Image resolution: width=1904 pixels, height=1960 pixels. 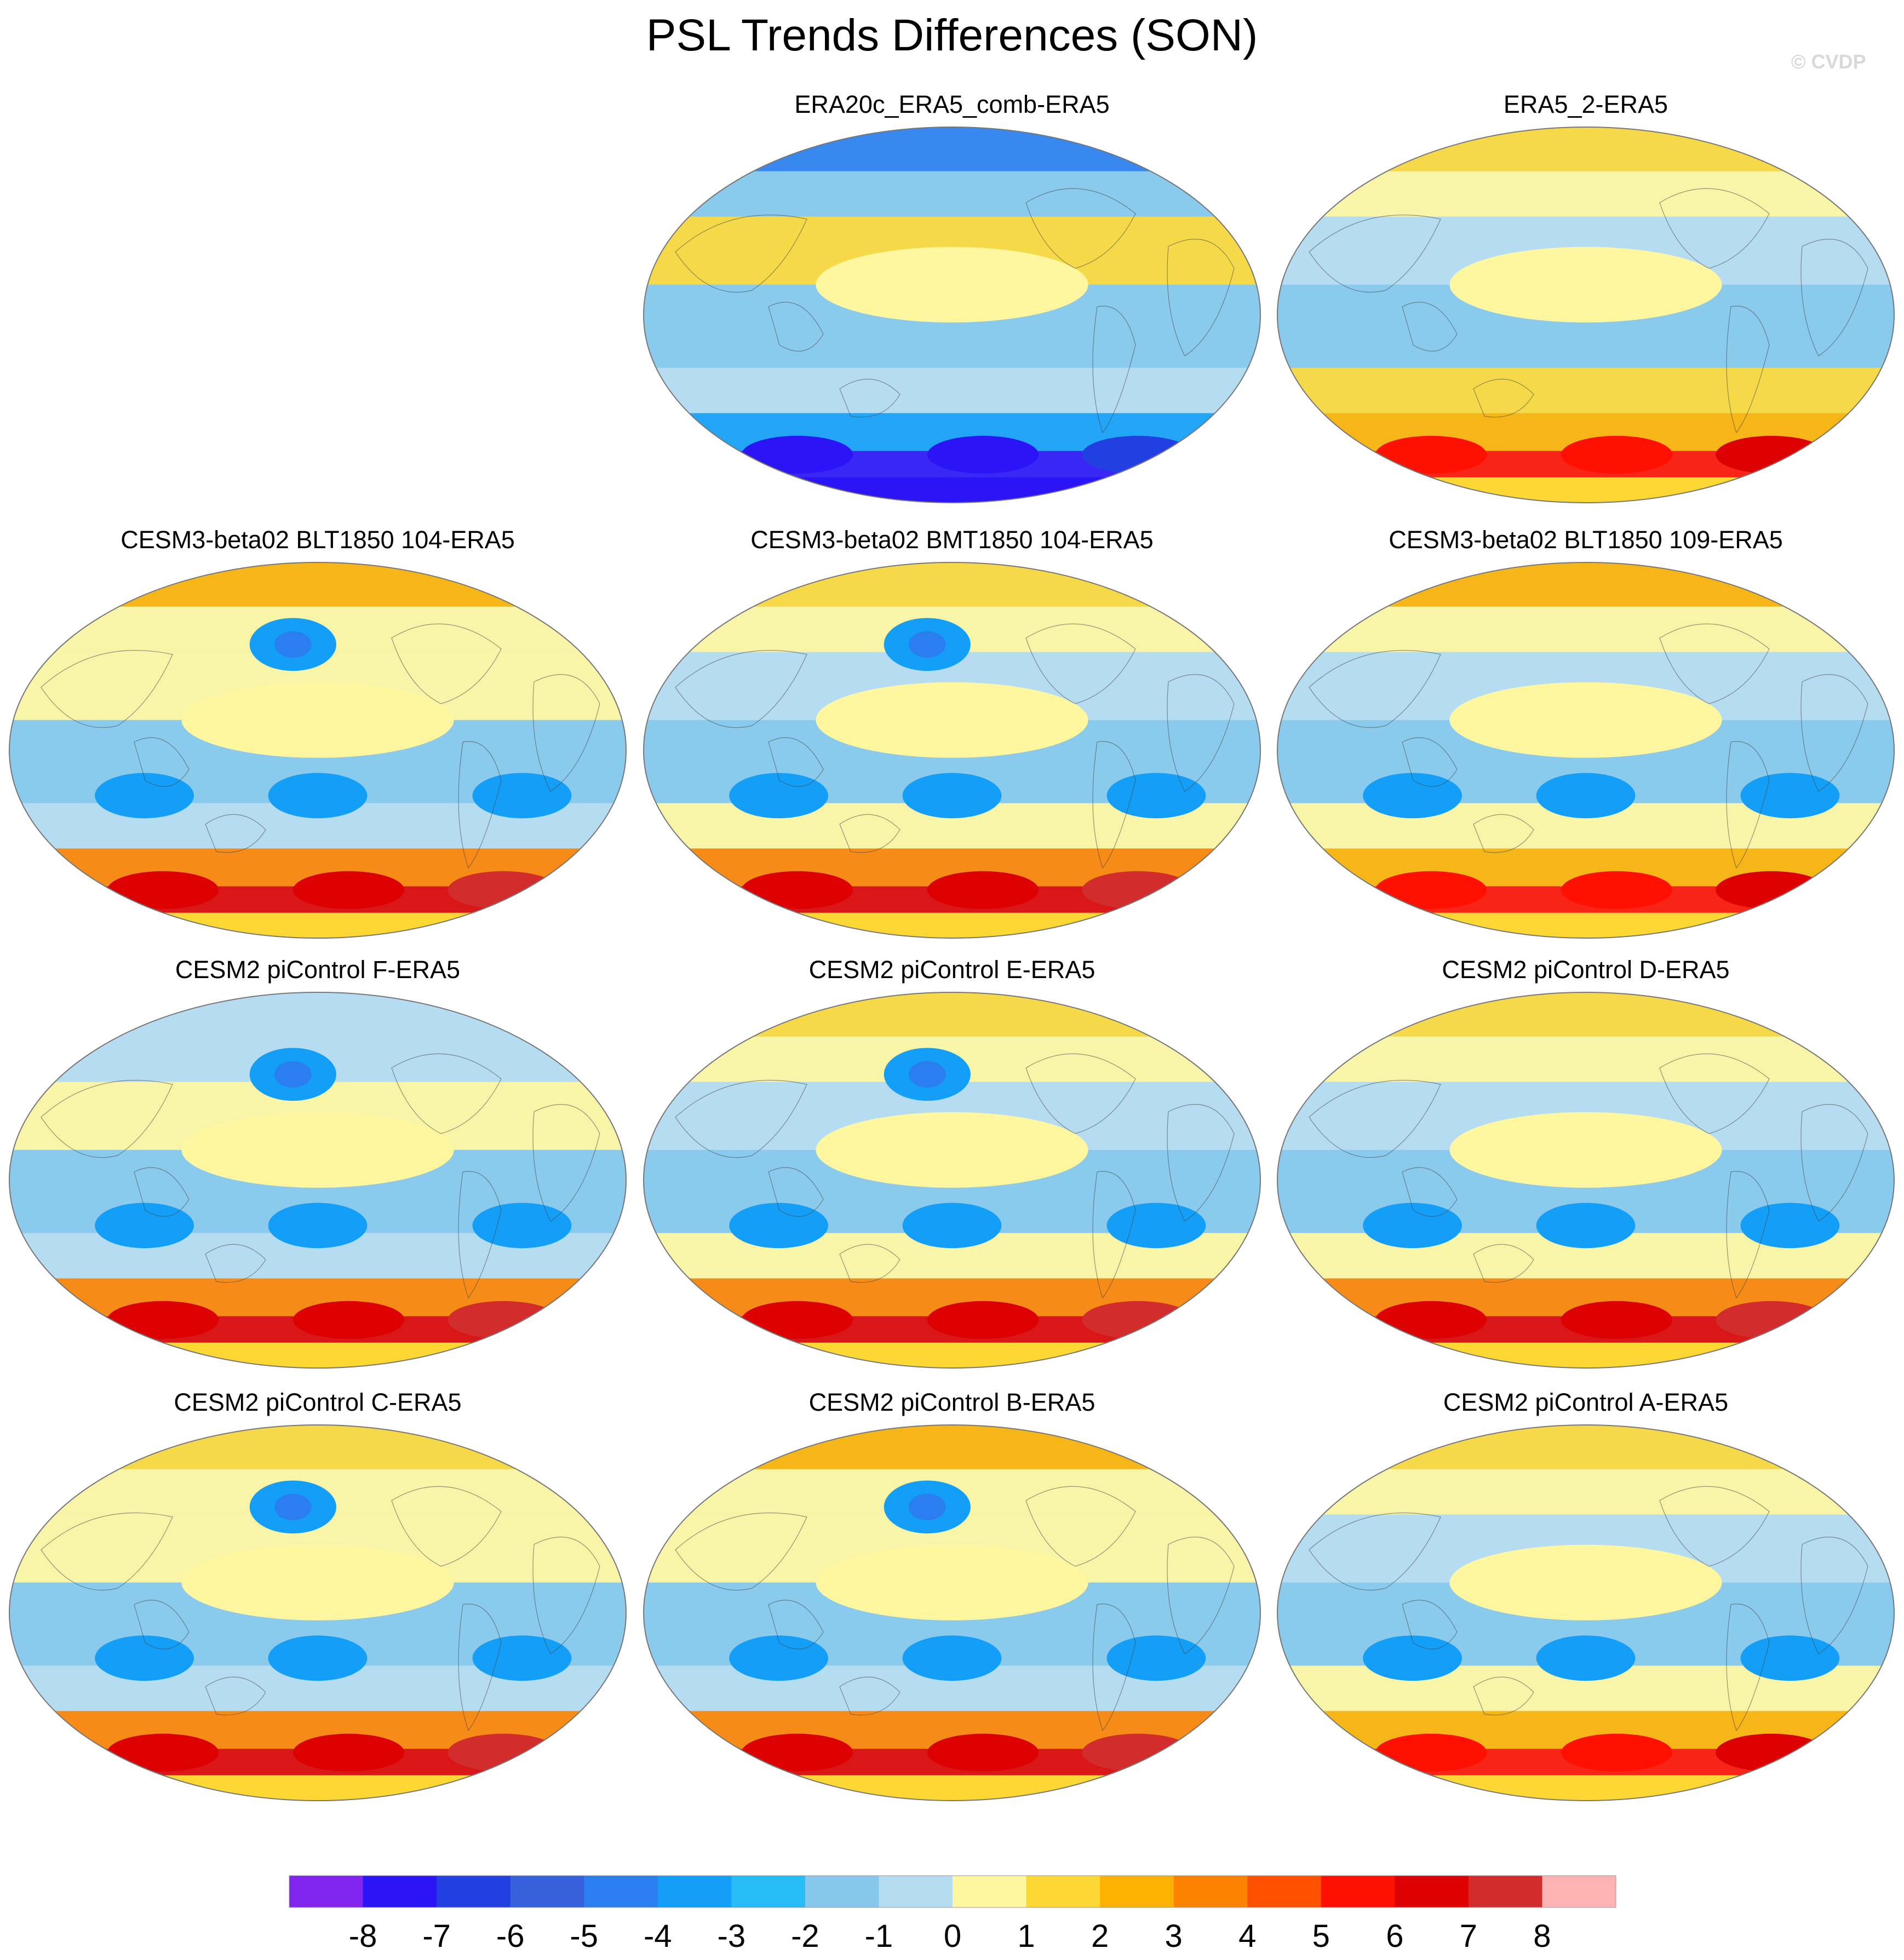 I want to click on panel-title: CESM3-beta02 BLT1850 109-ERA5, so click(x=1586, y=540).